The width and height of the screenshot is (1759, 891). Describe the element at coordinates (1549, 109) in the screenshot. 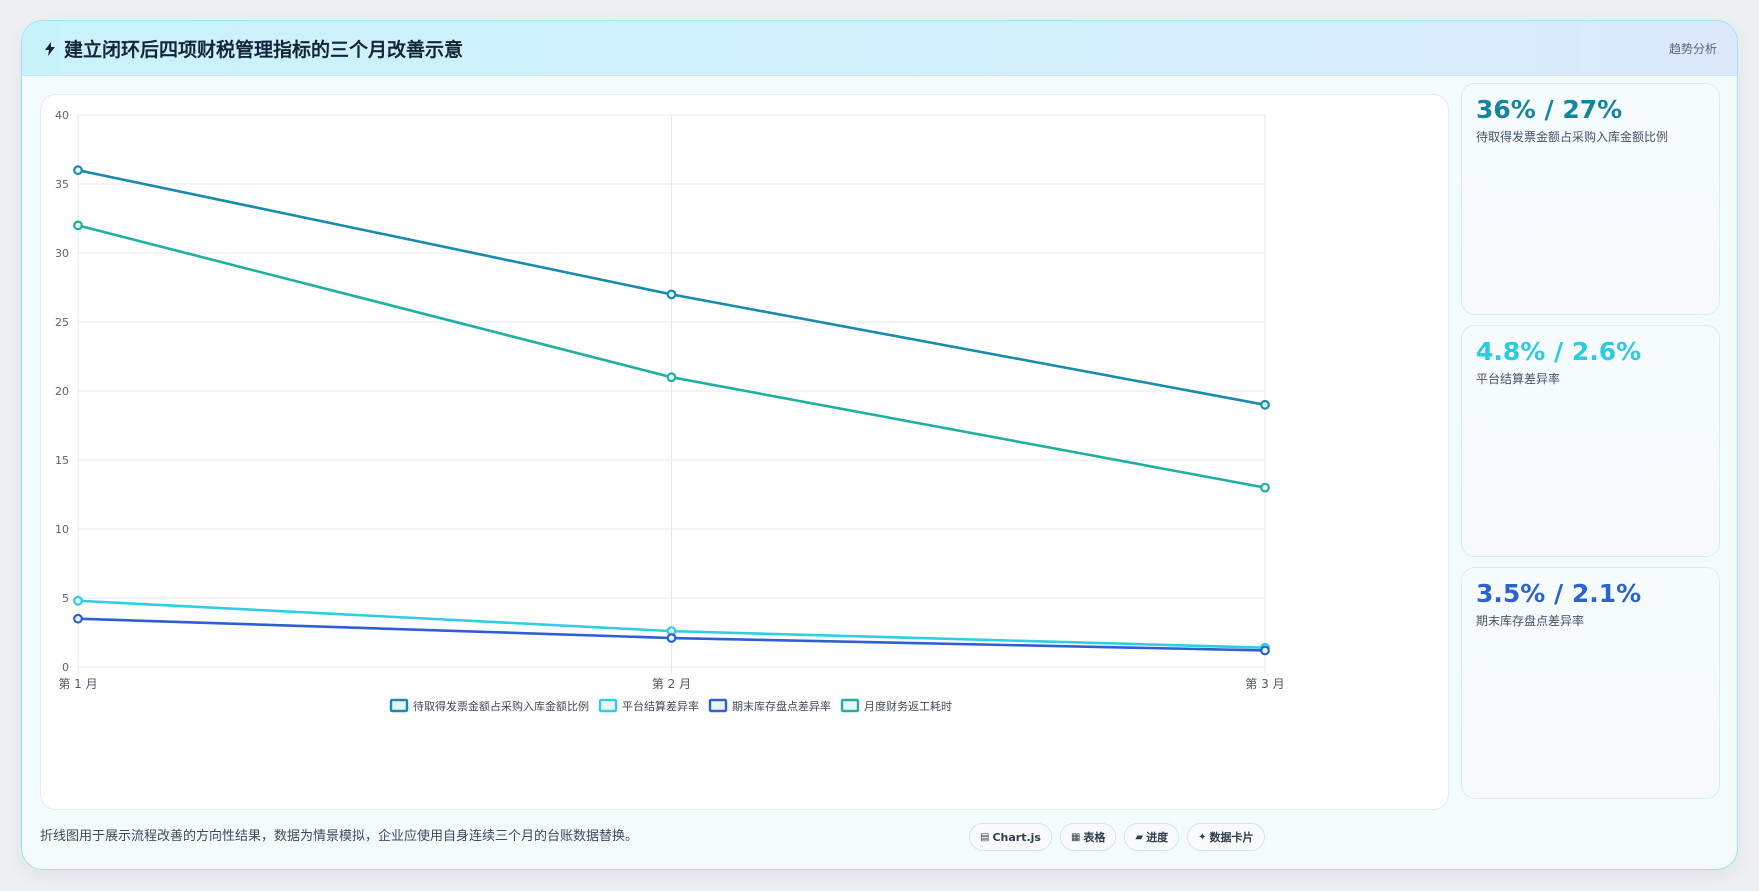

I see `kpi-value: 36% / 27%` at that location.